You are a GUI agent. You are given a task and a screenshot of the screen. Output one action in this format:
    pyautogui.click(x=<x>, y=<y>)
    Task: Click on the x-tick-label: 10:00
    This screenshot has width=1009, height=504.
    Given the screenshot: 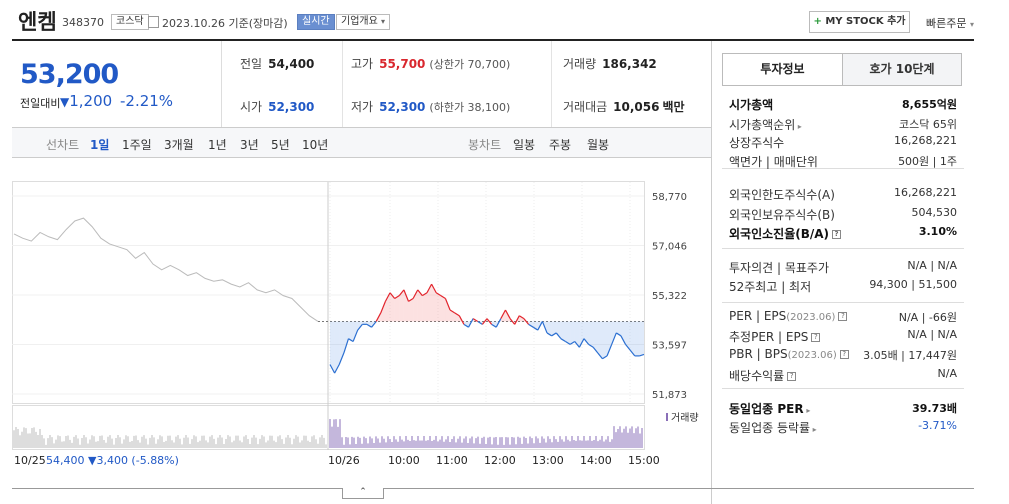 What is the action you would take?
    pyautogui.click(x=404, y=460)
    